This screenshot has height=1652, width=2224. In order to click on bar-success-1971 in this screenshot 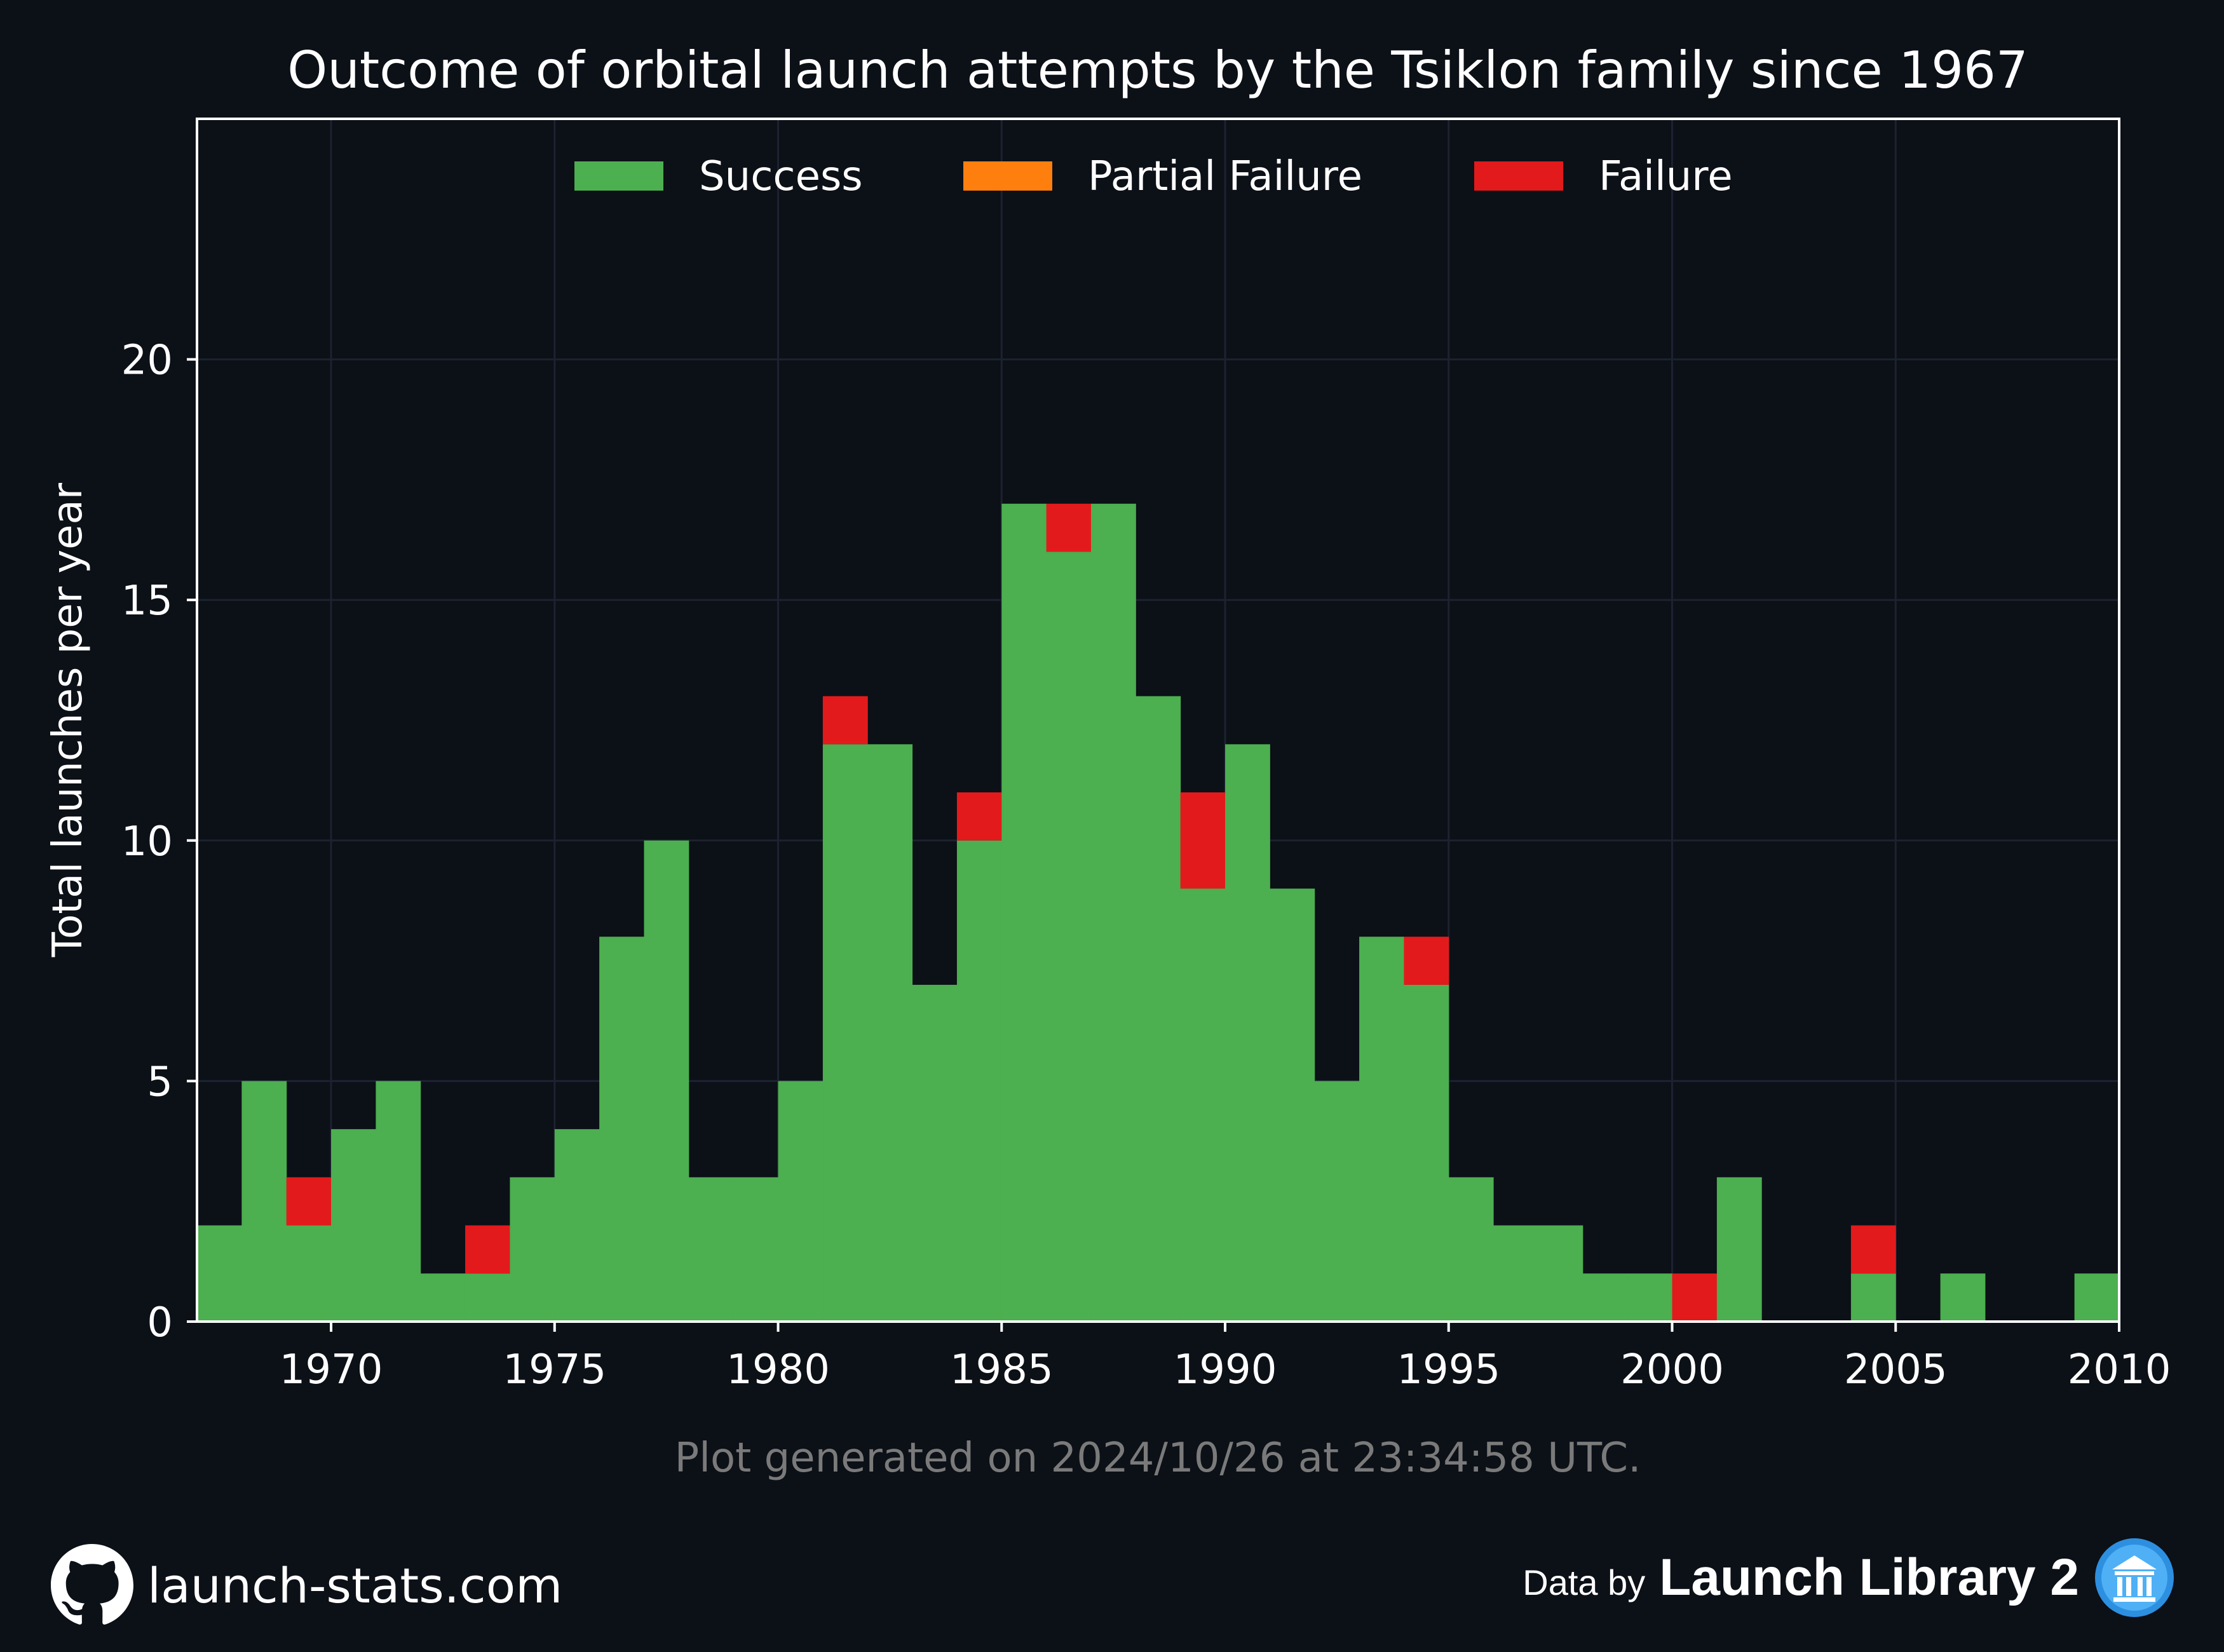, I will do `click(398, 1202)`.